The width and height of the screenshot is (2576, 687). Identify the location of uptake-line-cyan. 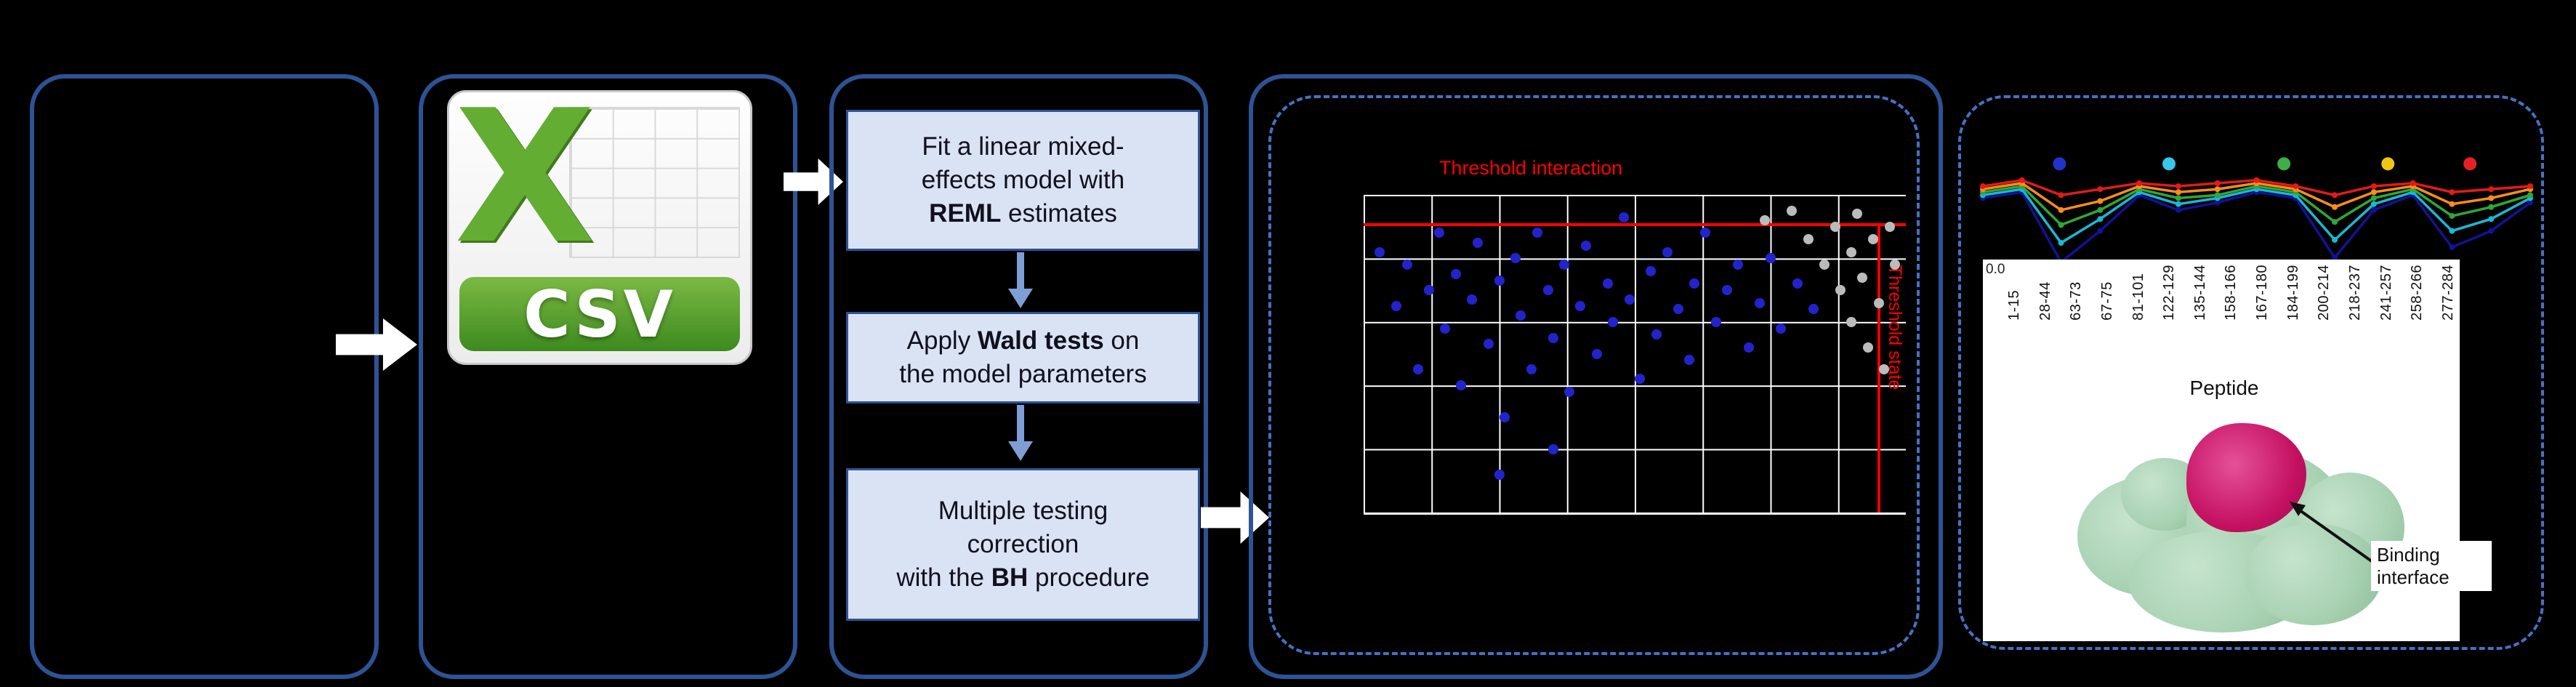
(2256, 216).